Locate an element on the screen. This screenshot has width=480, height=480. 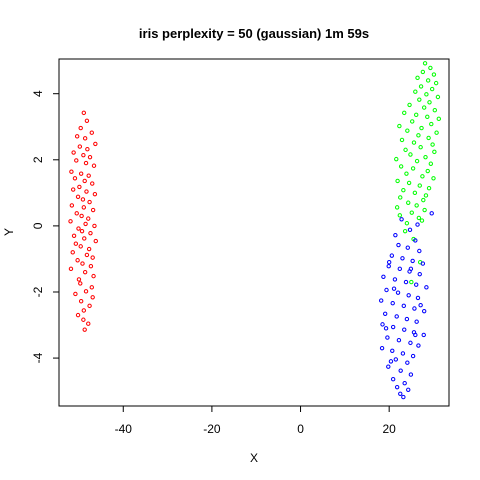
y-axis-label: Y is located at coordinates (9, 232).